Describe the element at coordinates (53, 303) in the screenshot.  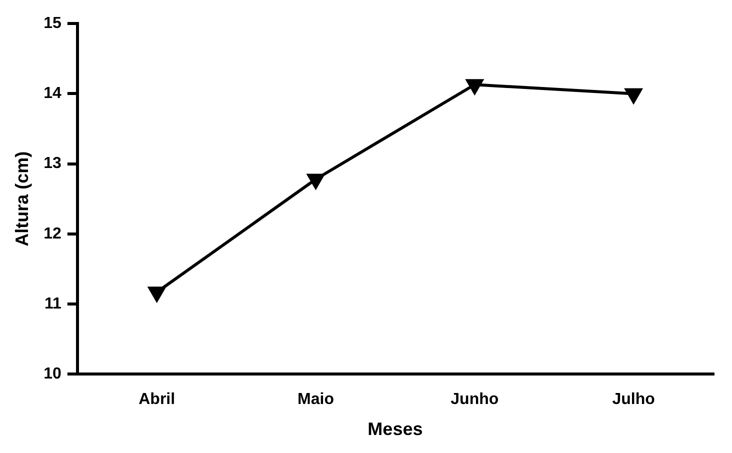
I see `y-tick-label: 11` at that location.